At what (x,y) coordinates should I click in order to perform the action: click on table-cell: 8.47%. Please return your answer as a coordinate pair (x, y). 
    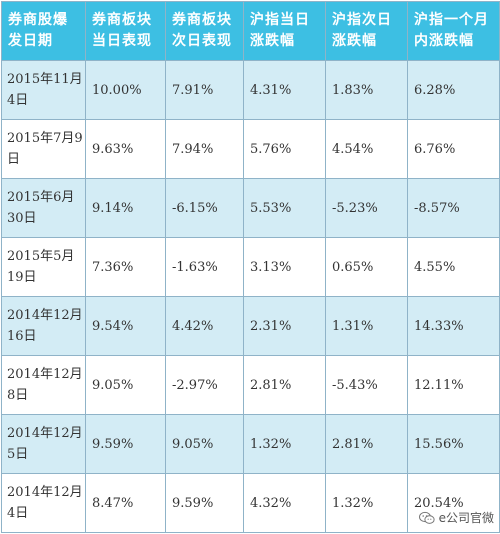
    Looking at the image, I should click on (125, 503).